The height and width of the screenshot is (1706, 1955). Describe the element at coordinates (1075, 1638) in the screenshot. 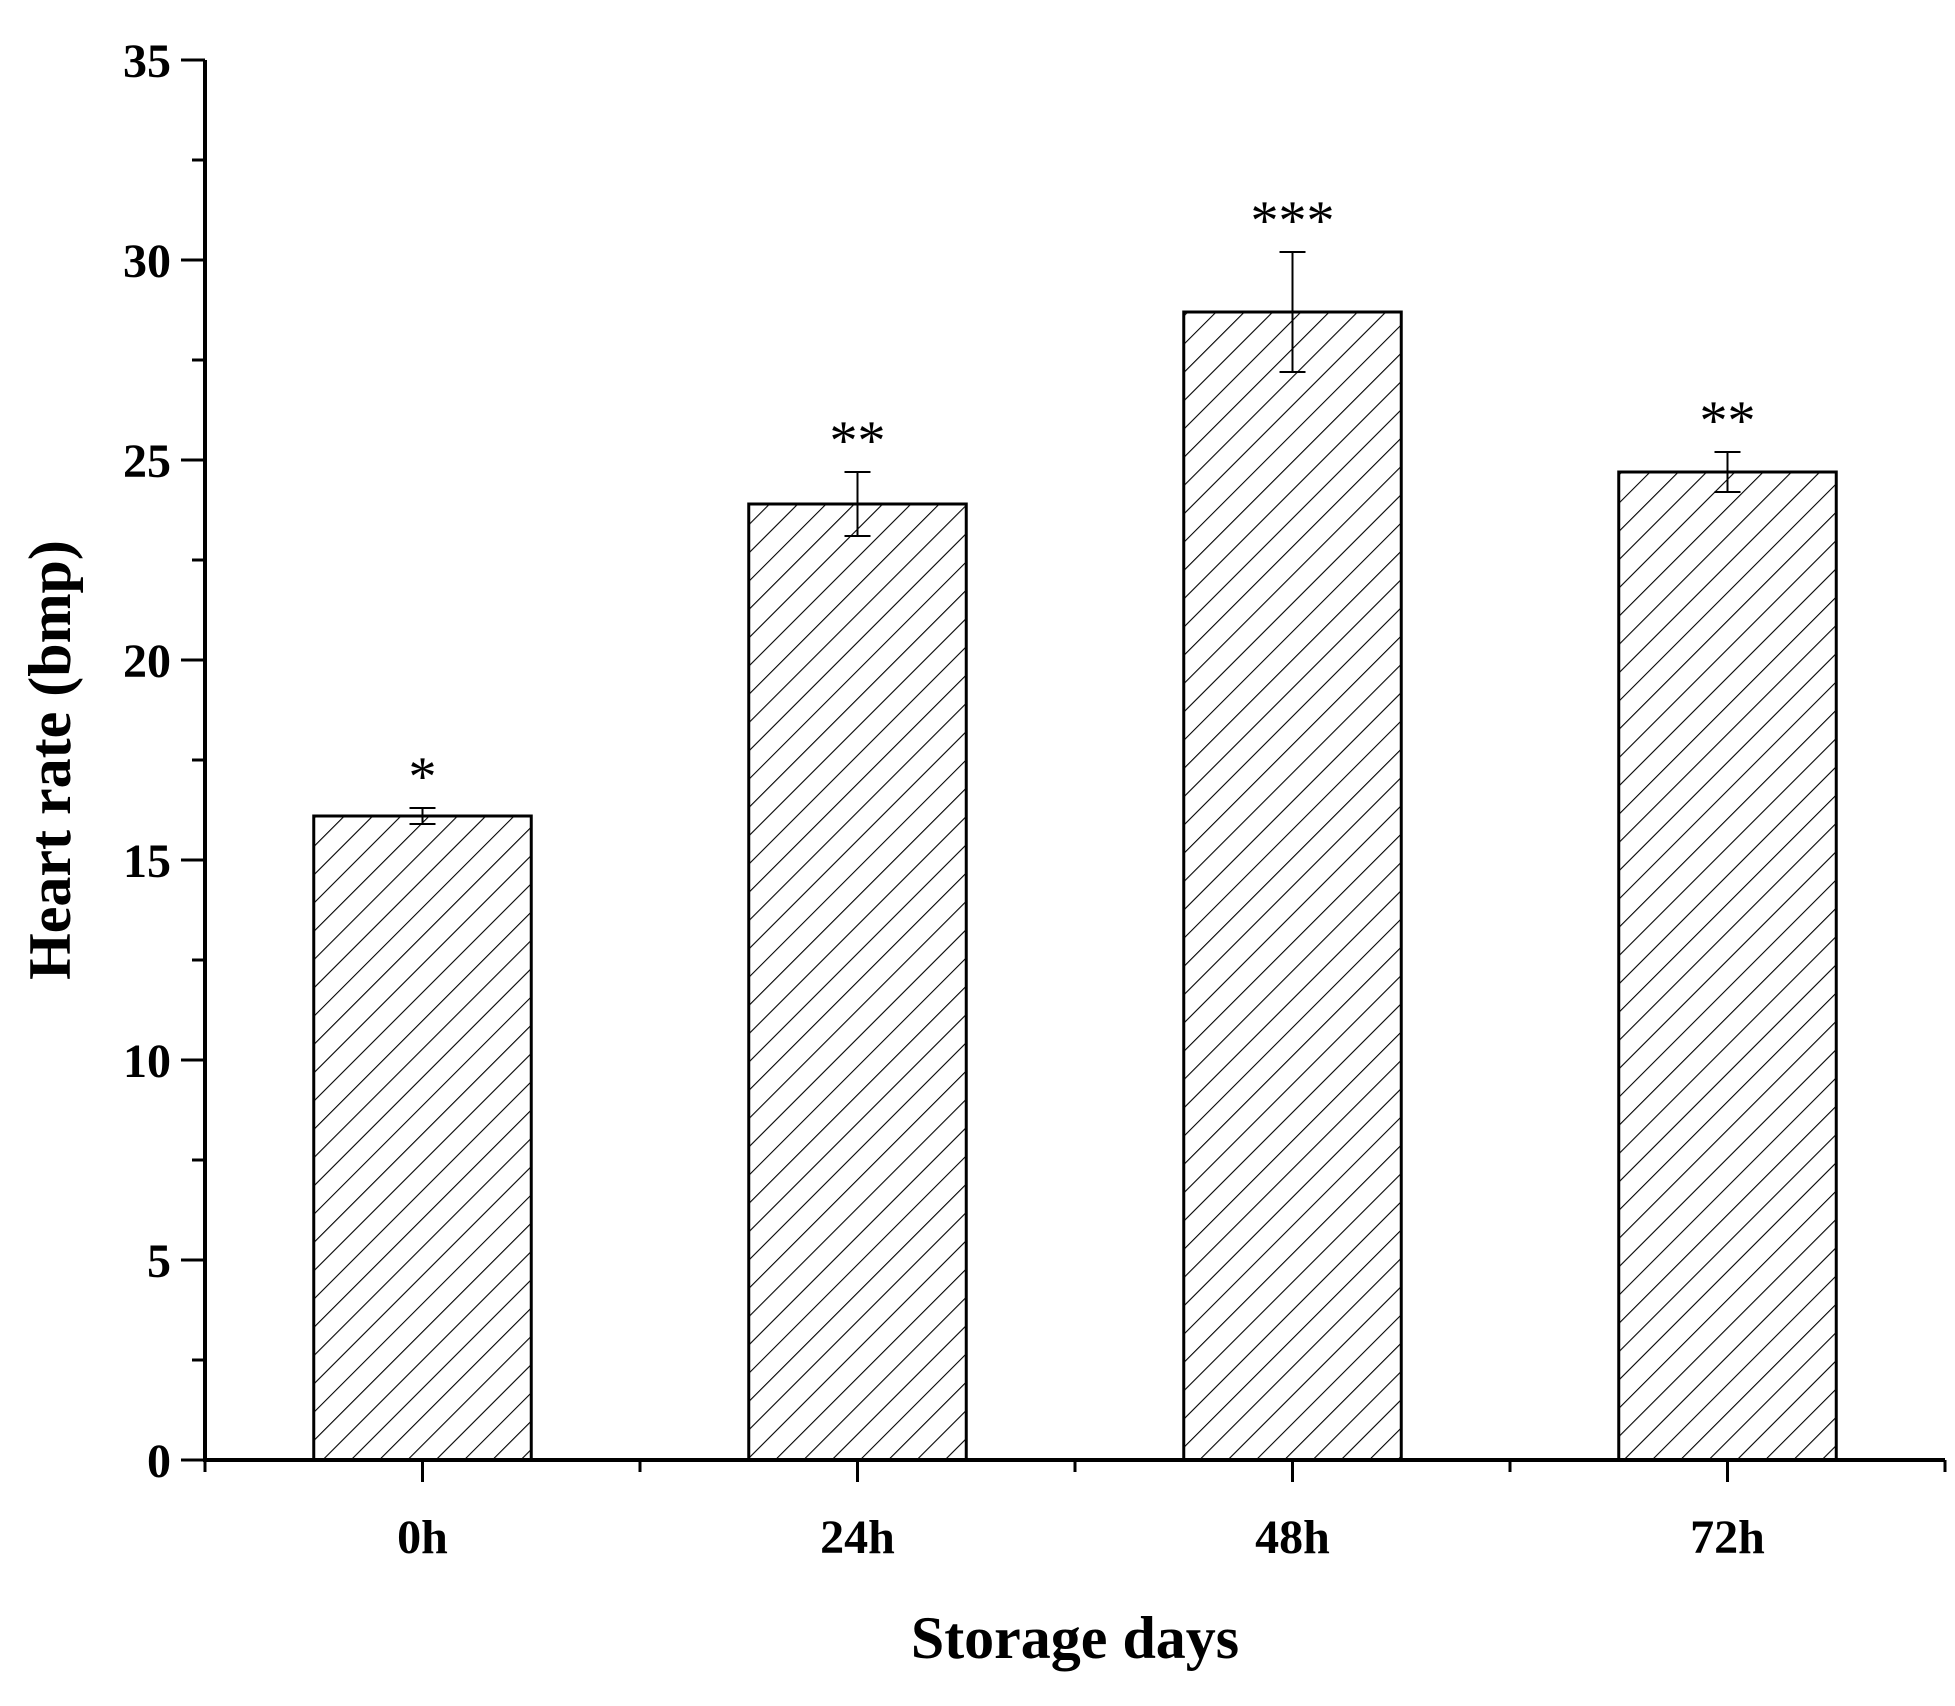

I see `x-axis-title: Storage days` at that location.